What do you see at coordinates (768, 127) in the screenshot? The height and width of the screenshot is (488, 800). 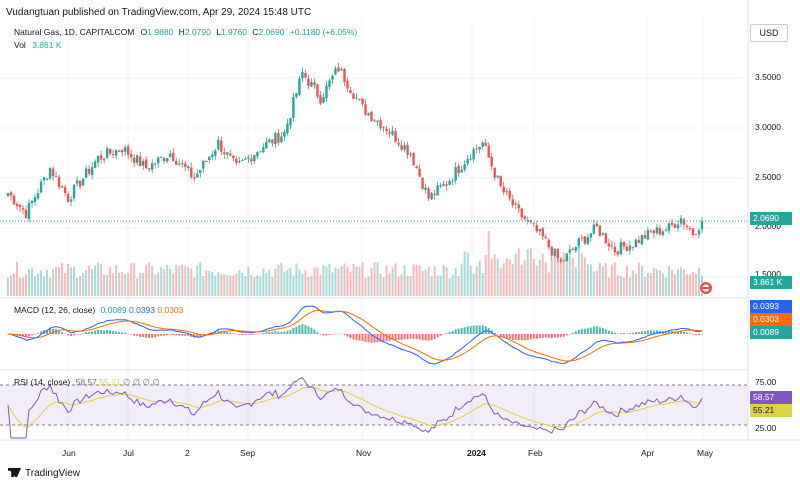 I see `price-tick: 3.0000` at bounding box center [768, 127].